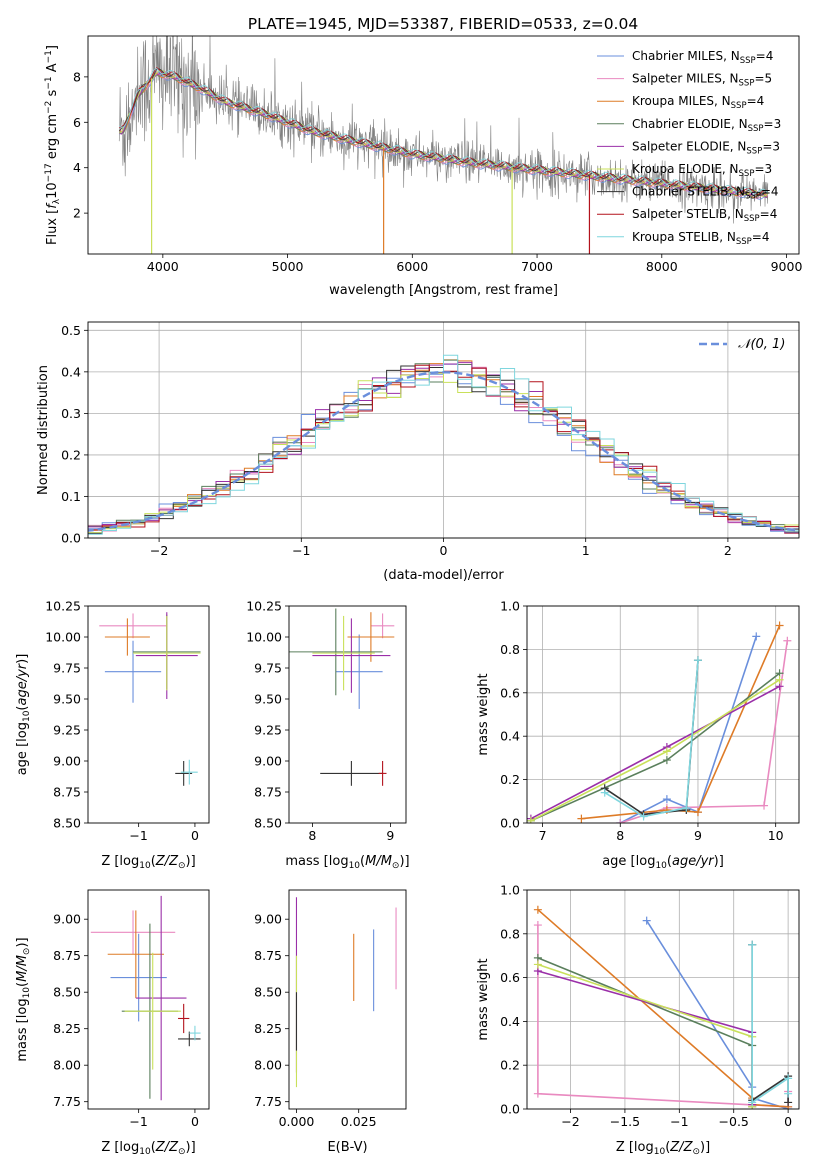 The image size is (819, 1170). What do you see at coordinates (688, 192) in the screenshot?
I see `legend-label-text: Chabrier STELIB, N` at bounding box center [688, 192].